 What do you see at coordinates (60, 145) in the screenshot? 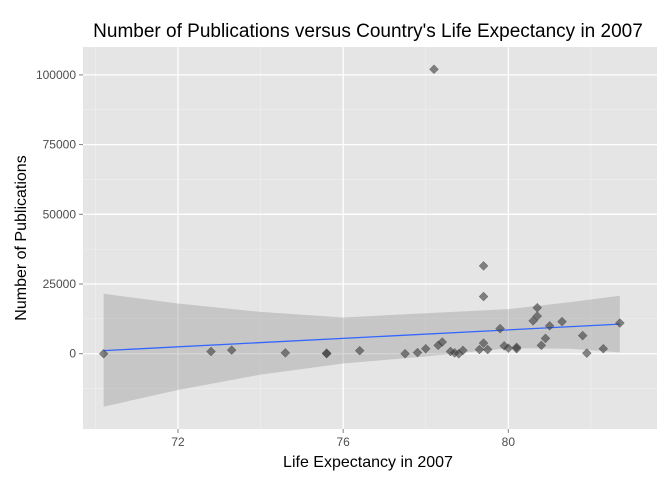
I see `y-tick-label: 75000` at bounding box center [60, 145].